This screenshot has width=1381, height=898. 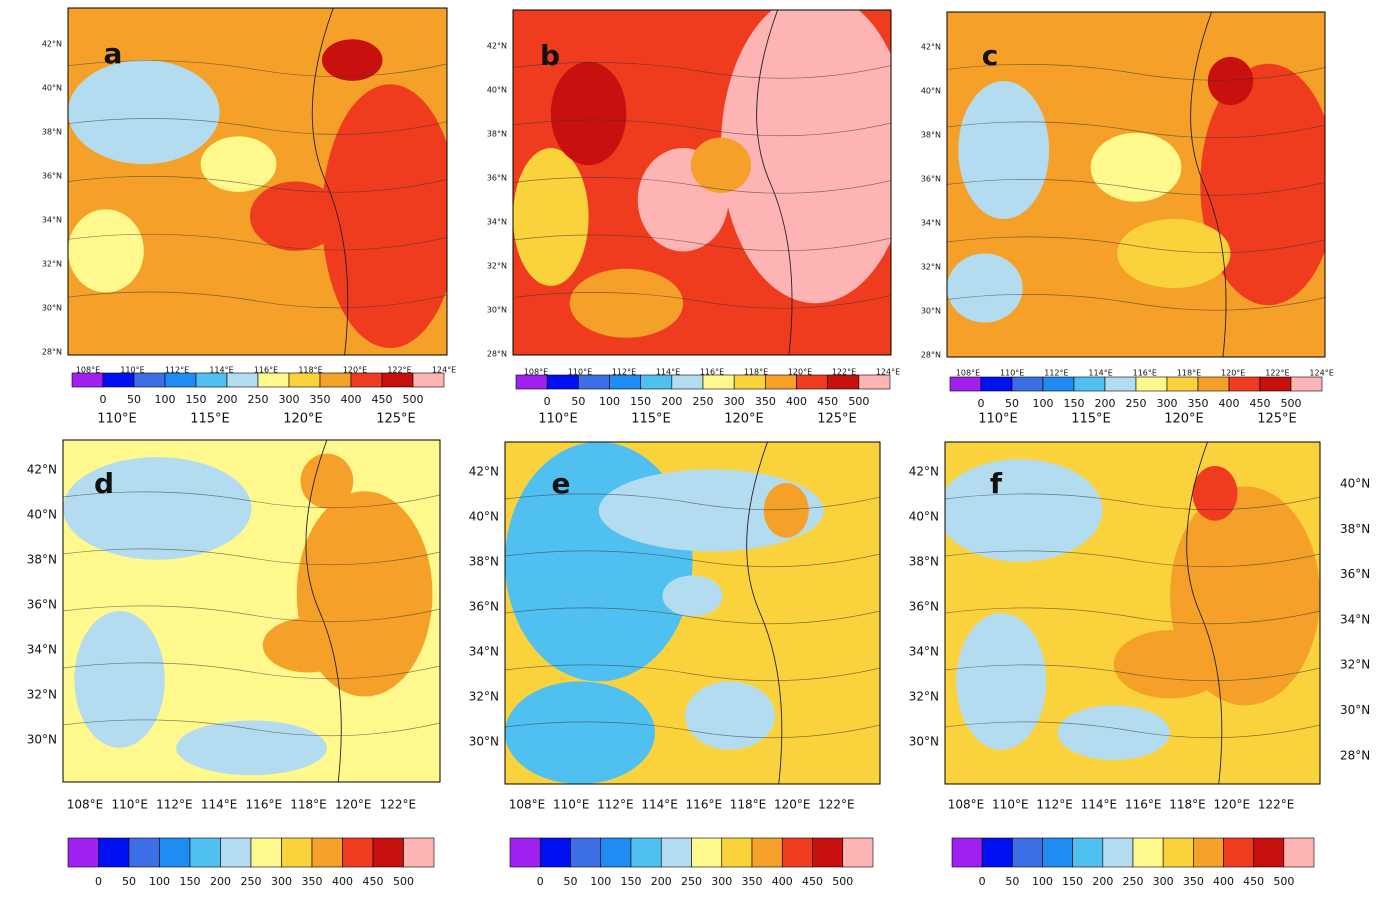 I want to click on lat-label-right: 28°N, so click(x=1355, y=755).